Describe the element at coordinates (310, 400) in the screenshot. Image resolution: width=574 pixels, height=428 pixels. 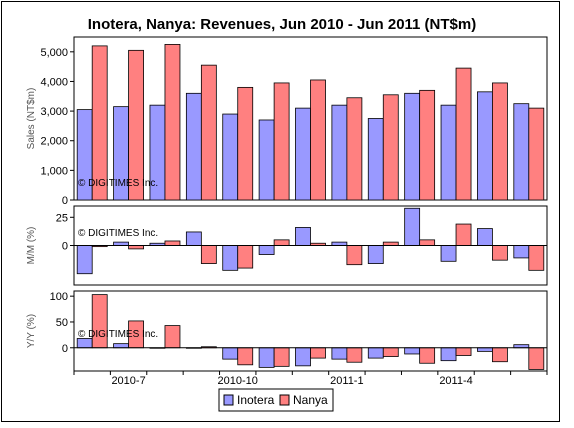
I see `legend-label-nanya: Nanya` at that location.